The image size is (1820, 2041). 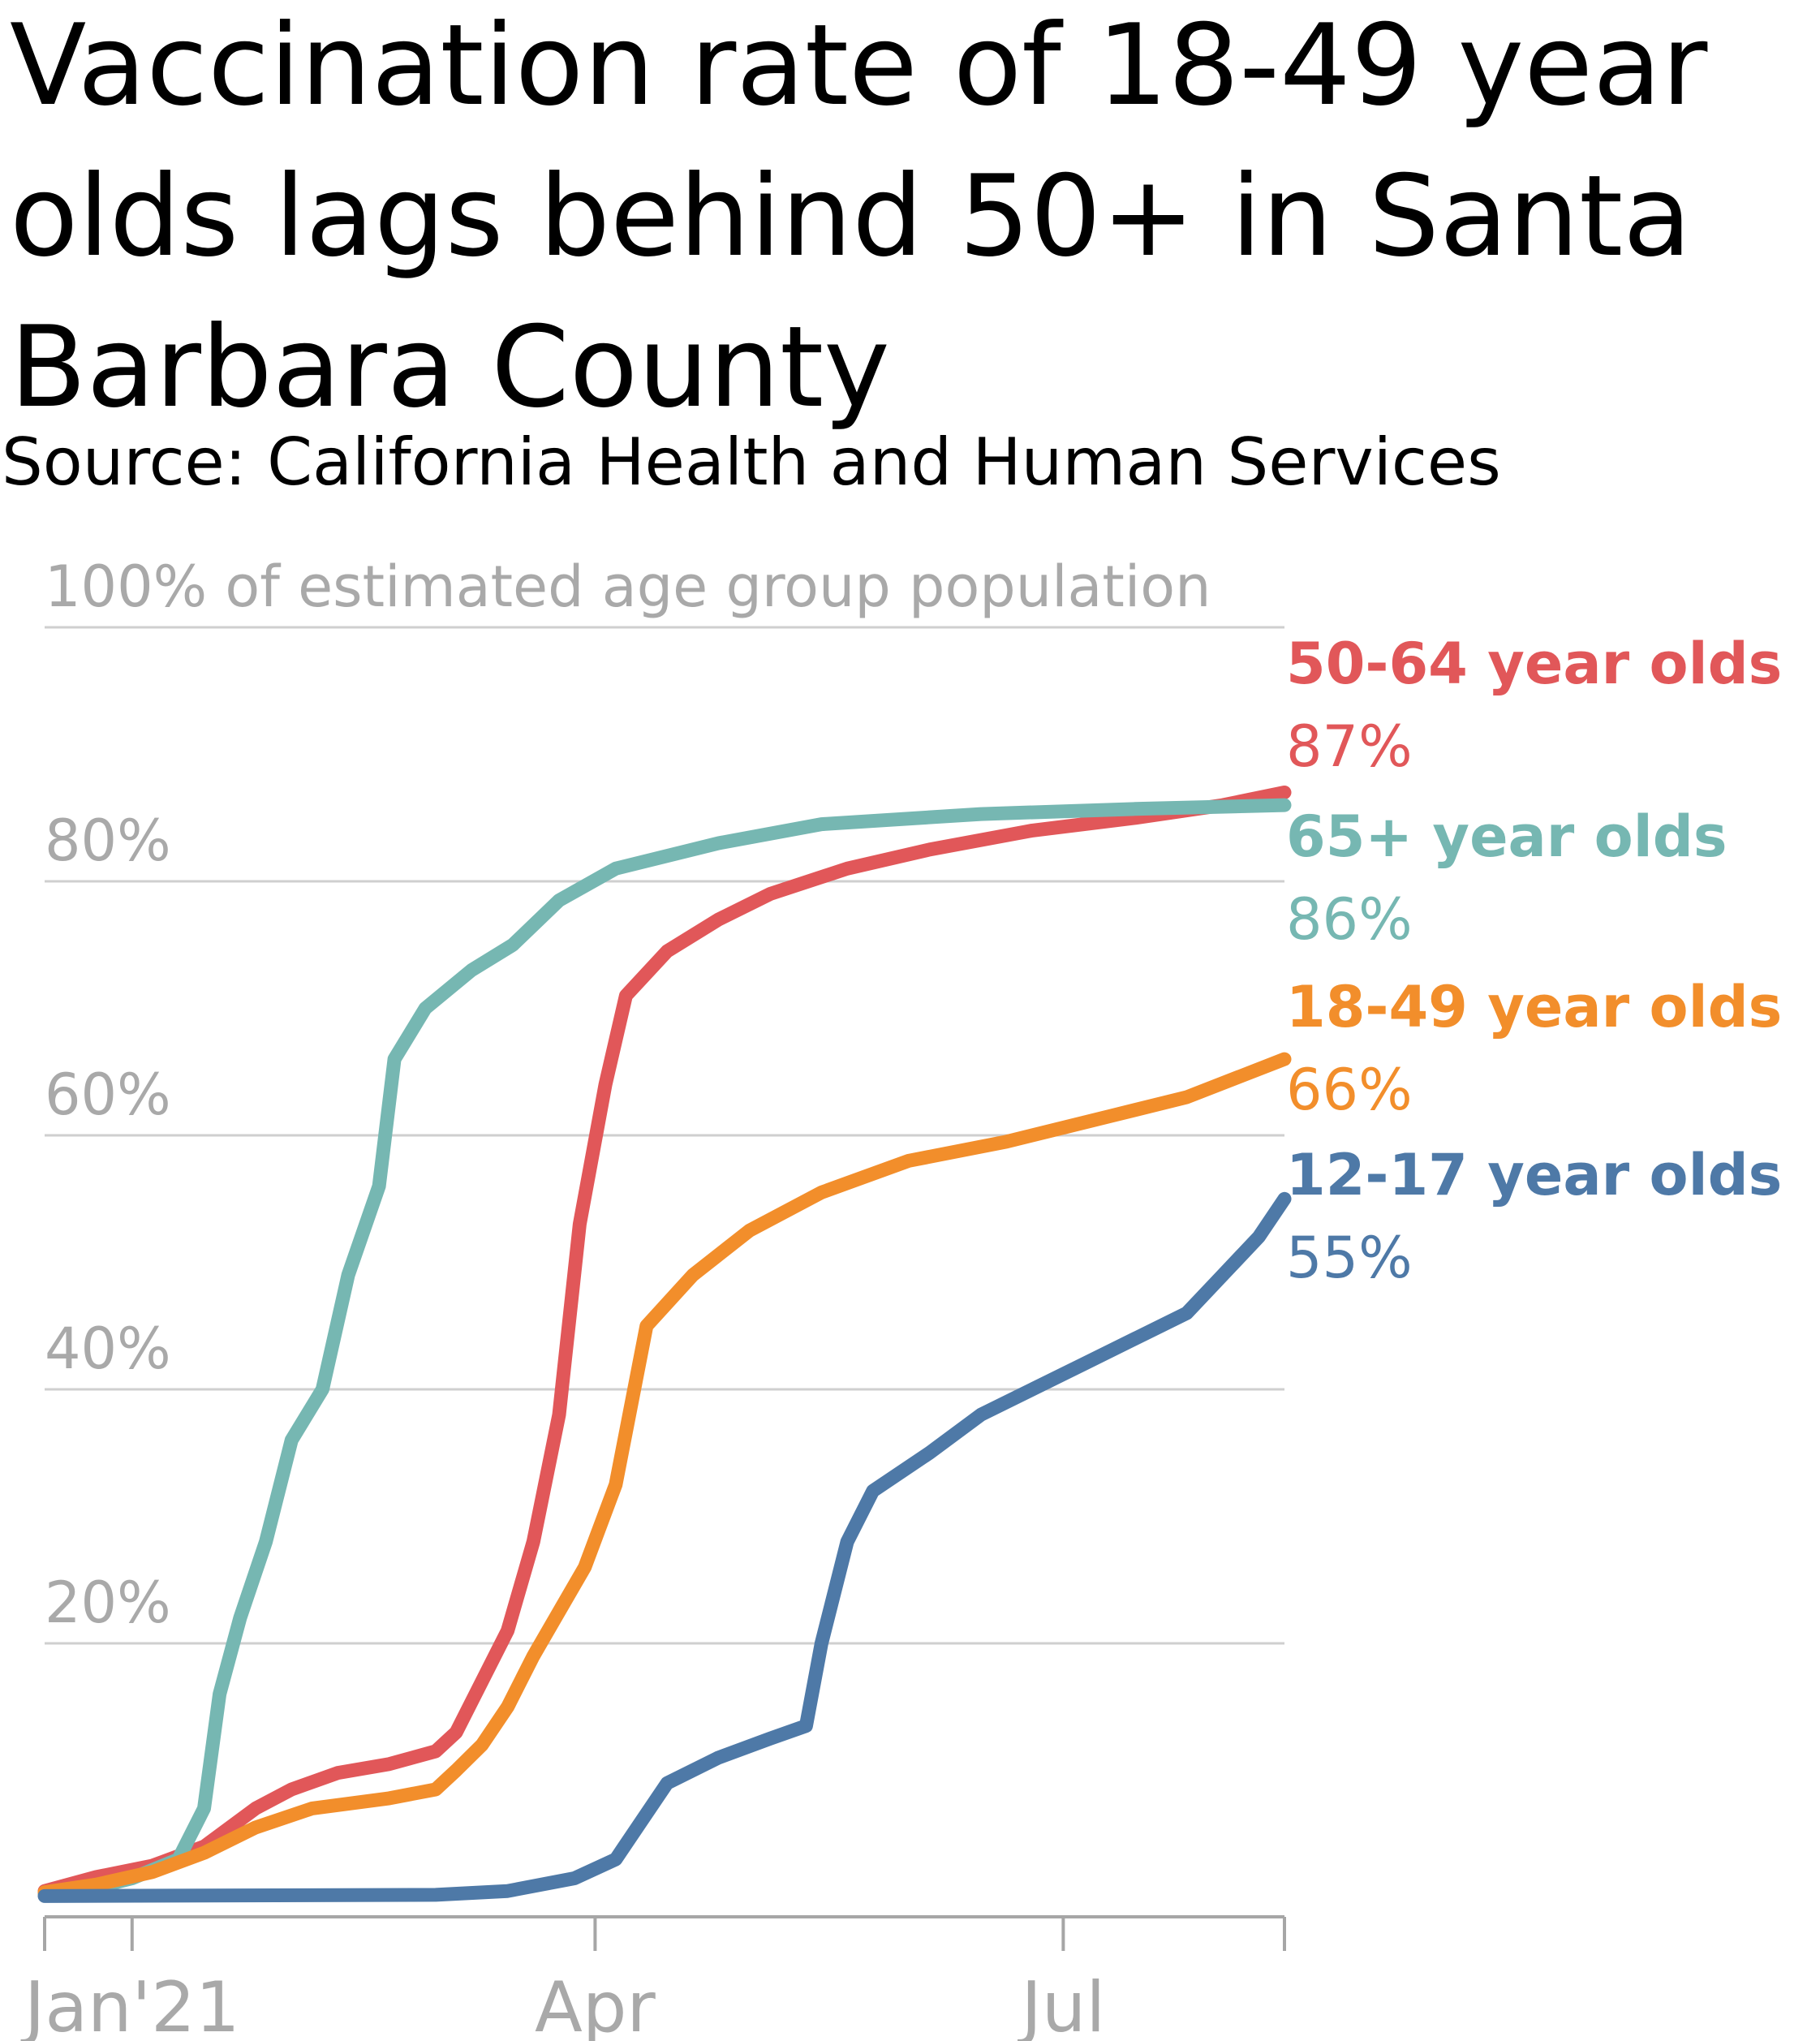 I want to click on y-tick-label: 40%, so click(x=108, y=1348).